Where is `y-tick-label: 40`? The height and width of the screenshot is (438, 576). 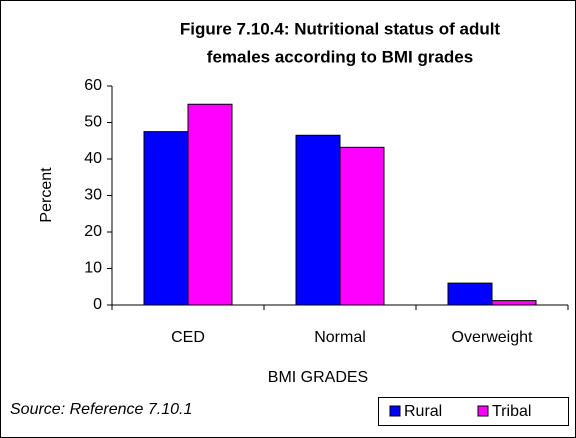 y-tick-label: 40 is located at coordinates (93, 158).